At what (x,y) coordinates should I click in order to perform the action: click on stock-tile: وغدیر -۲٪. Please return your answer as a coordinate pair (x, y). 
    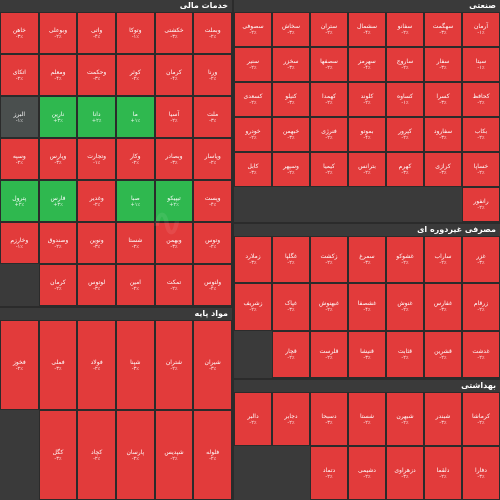
    Looking at the image, I should click on (96, 201).